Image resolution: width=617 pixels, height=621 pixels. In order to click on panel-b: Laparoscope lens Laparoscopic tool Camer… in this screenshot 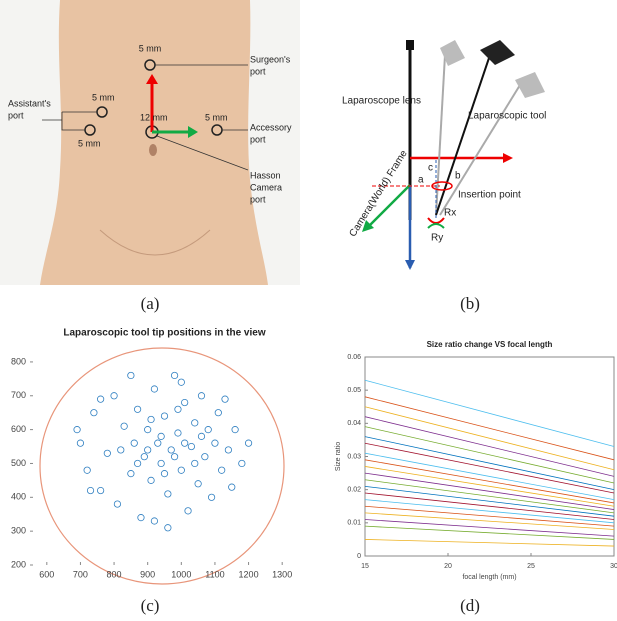, I will do `click(444, 155)`.